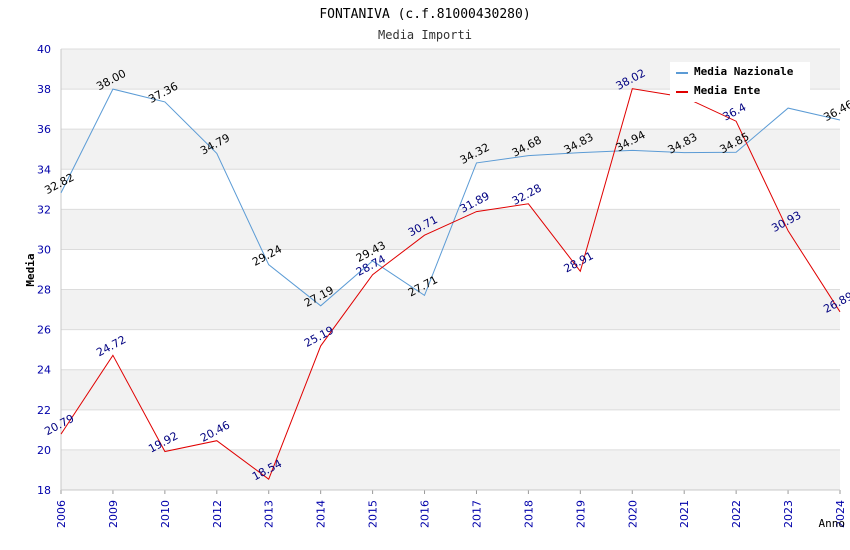 The image size is (850, 550). I want to click on chart-subtitle: Media Importi, so click(425, 35).